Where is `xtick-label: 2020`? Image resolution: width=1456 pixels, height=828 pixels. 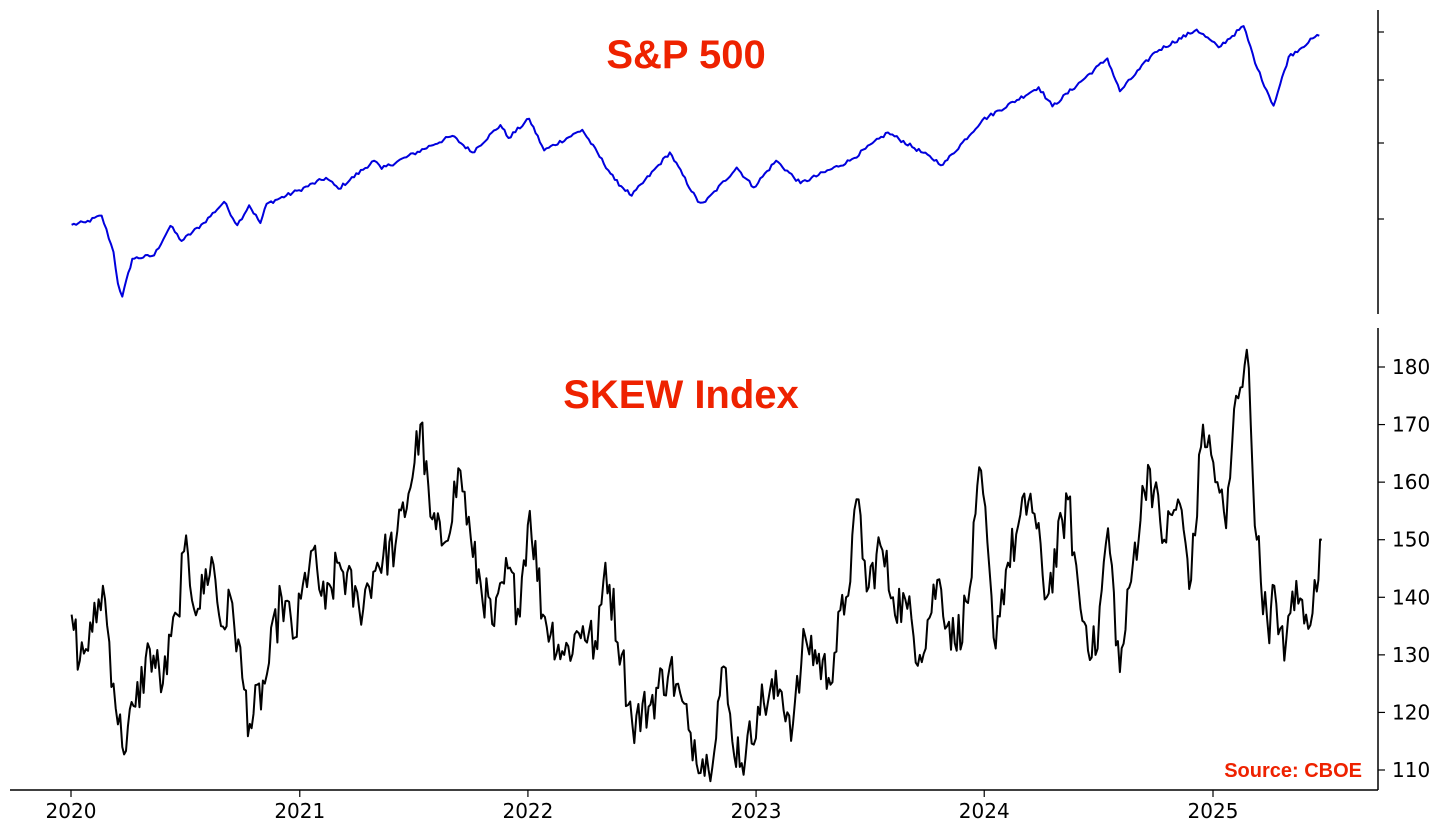 xtick-label: 2020 is located at coordinates (71, 811).